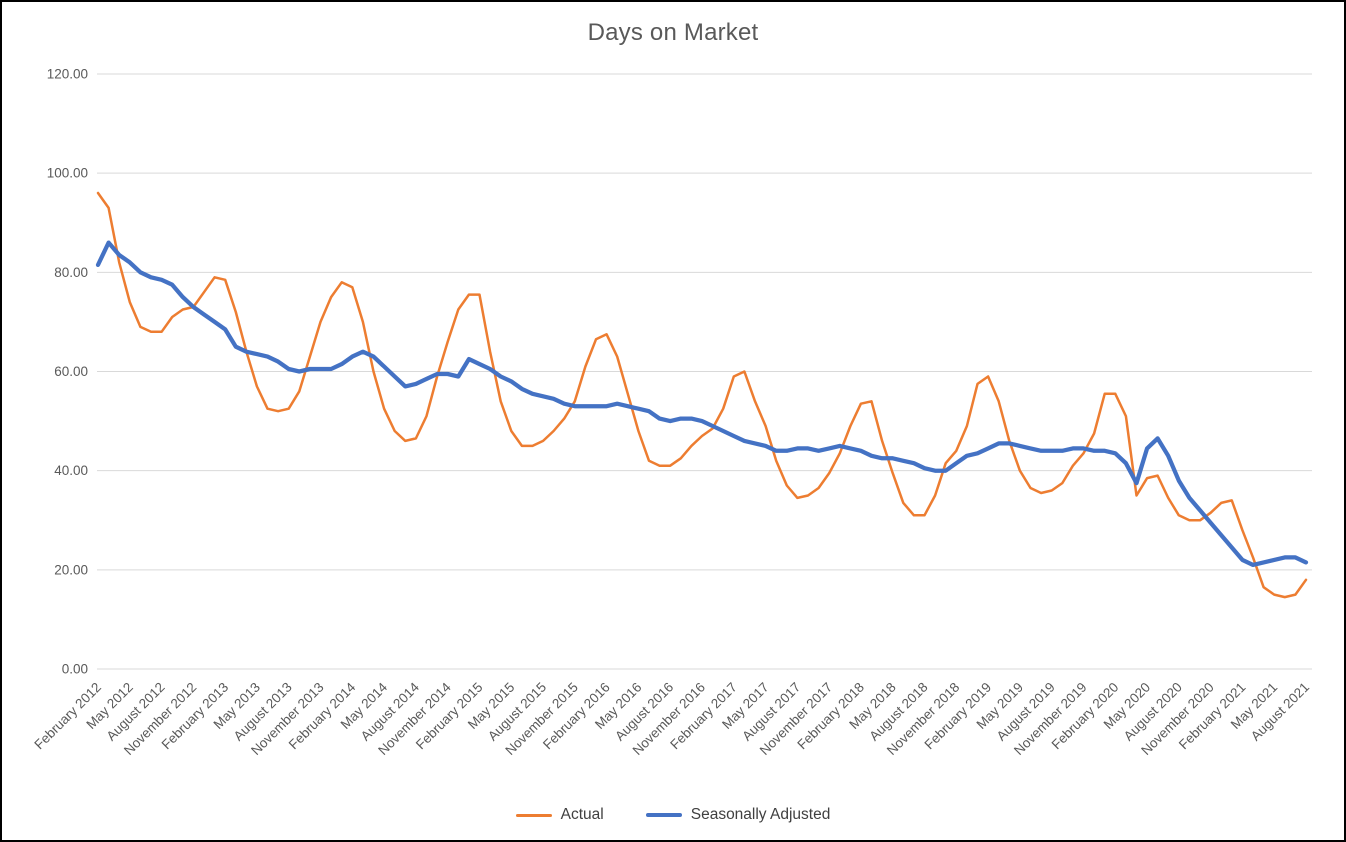 Image resolution: width=1346 pixels, height=842 pixels. What do you see at coordinates (533, 815) in the screenshot?
I see `legend-swatch-actual-line` at bounding box center [533, 815].